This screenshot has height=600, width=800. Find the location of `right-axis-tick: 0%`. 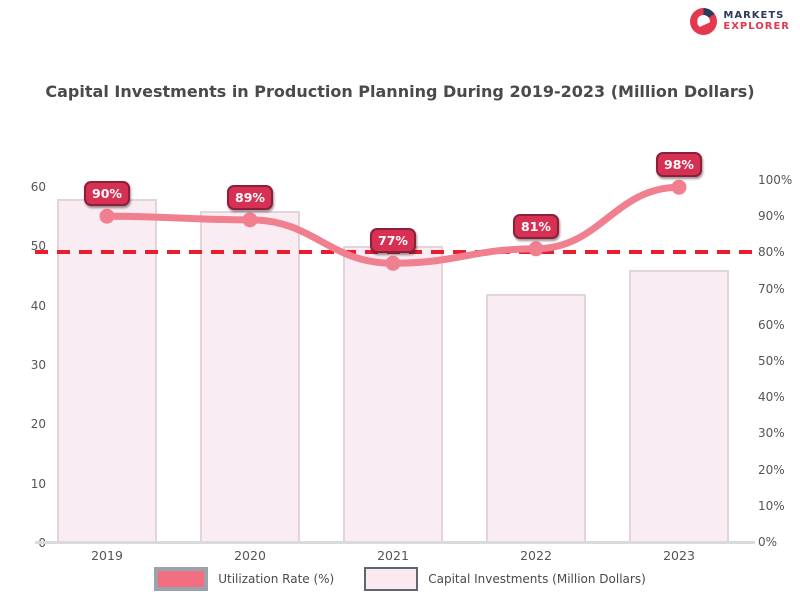

right-axis-tick: 0% is located at coordinates (768, 542).